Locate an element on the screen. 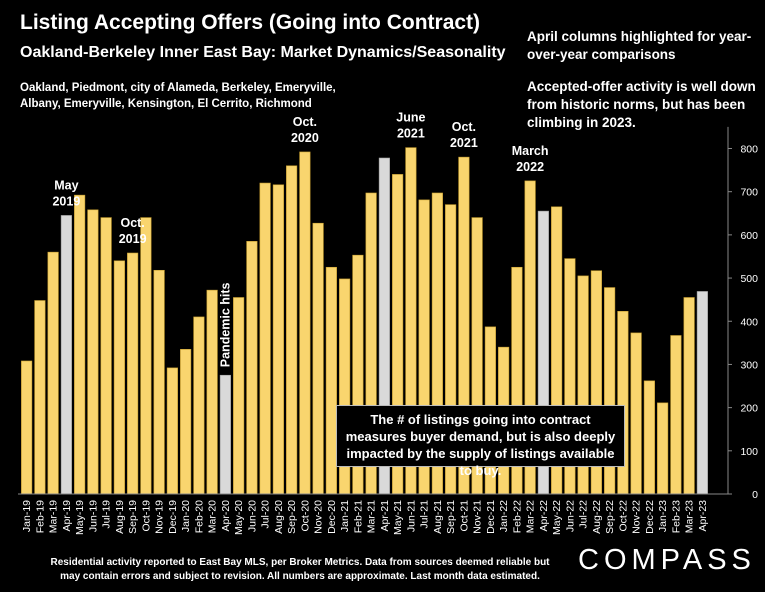  y-tick-label: 500 is located at coordinates (749, 279).